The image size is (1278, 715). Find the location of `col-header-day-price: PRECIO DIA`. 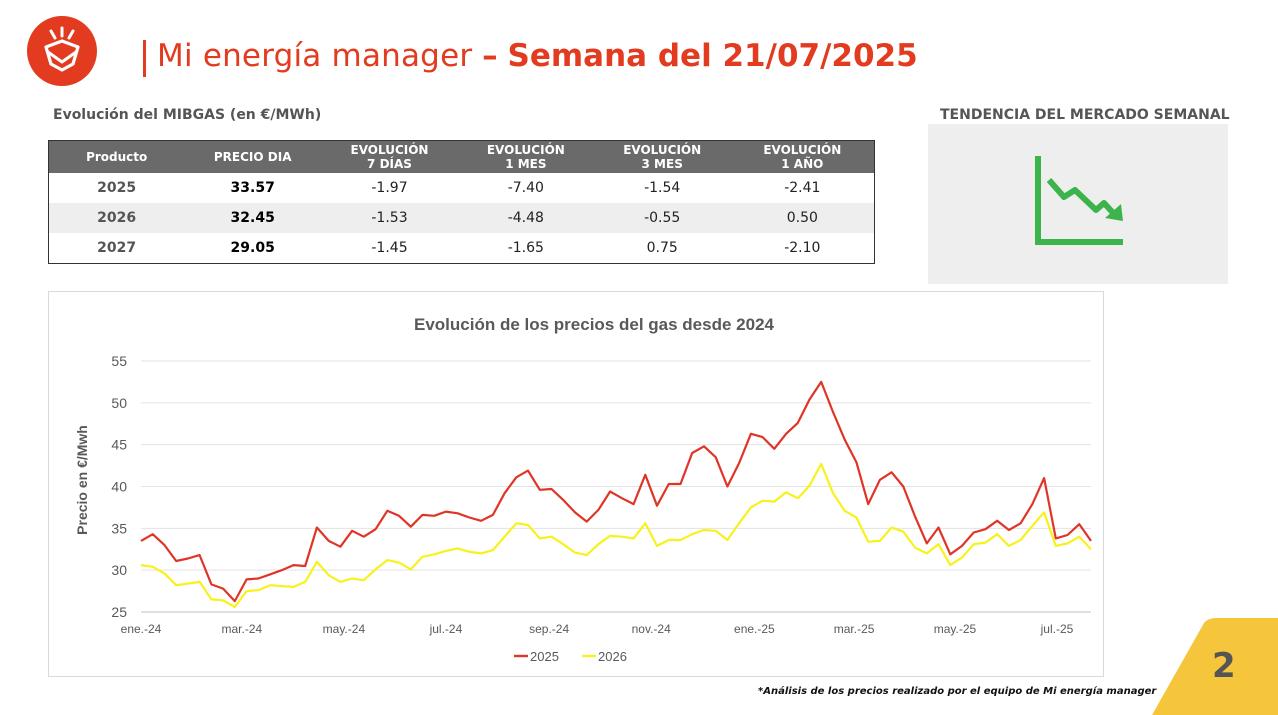

col-header-day-price: PRECIO DIA is located at coordinates (253, 156).